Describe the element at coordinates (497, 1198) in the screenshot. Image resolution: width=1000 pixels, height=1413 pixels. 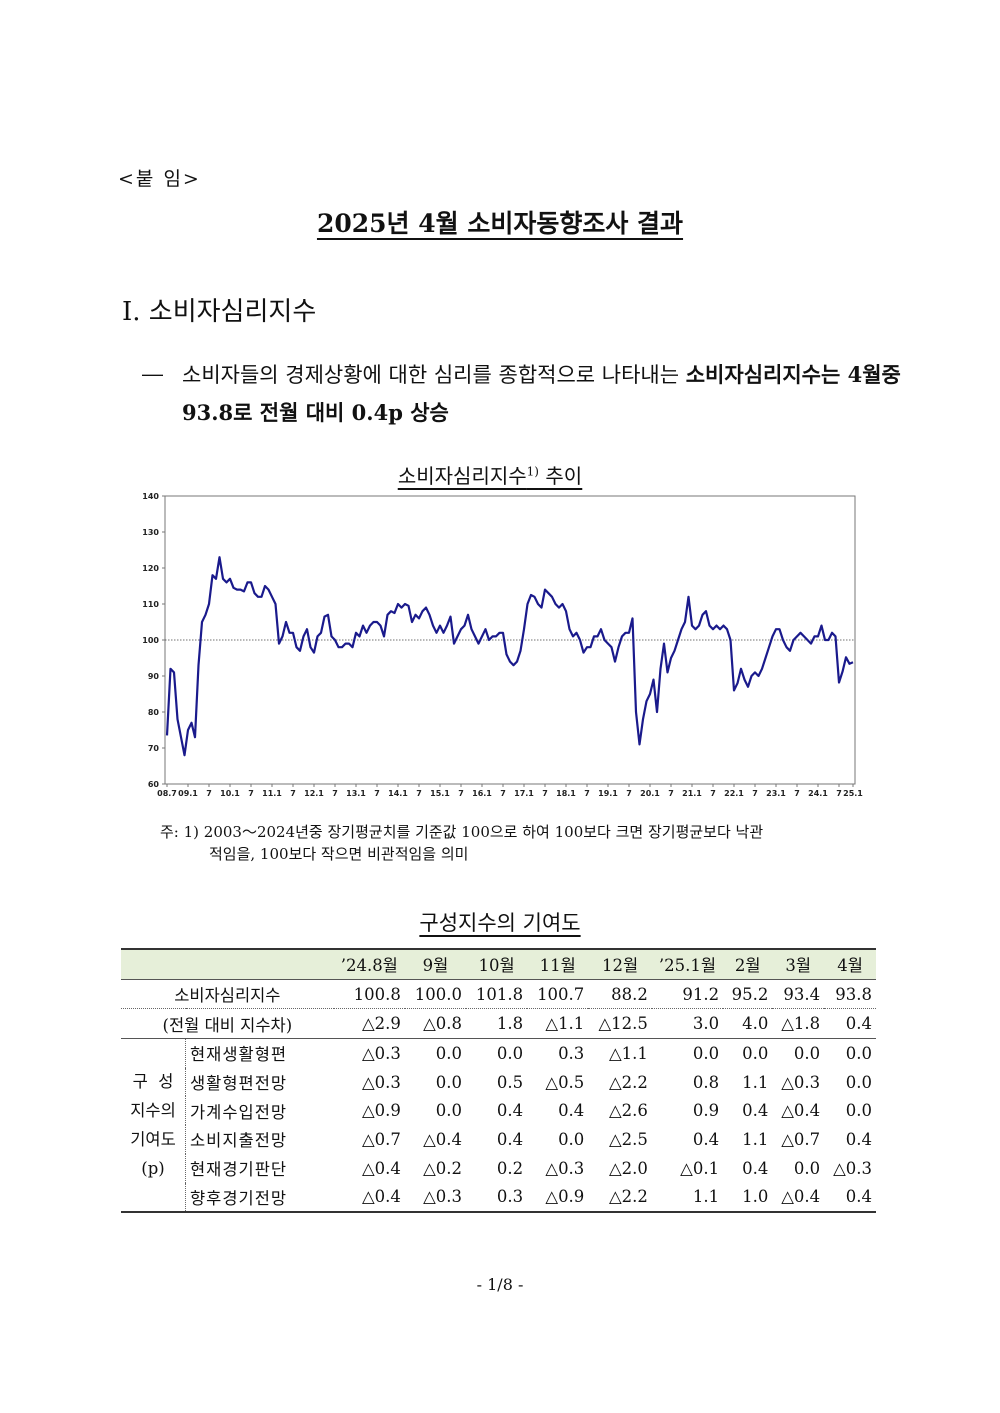
I see `table-cell: 0.3` at that location.